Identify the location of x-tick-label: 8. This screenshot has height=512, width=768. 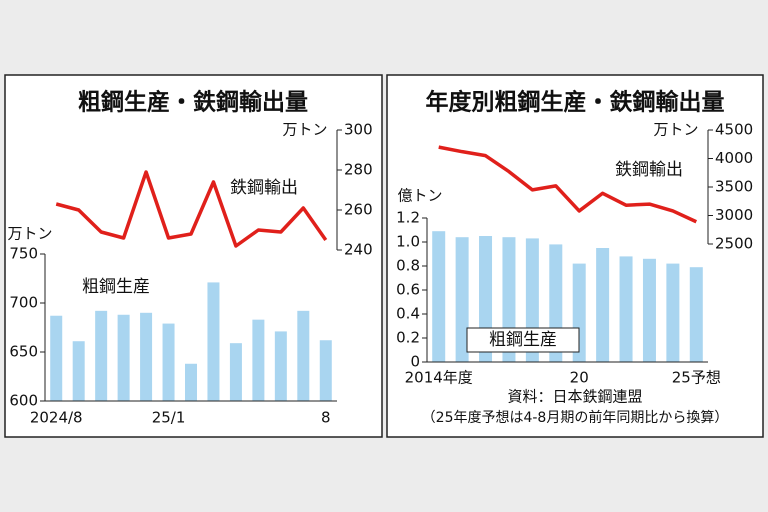
(326, 418).